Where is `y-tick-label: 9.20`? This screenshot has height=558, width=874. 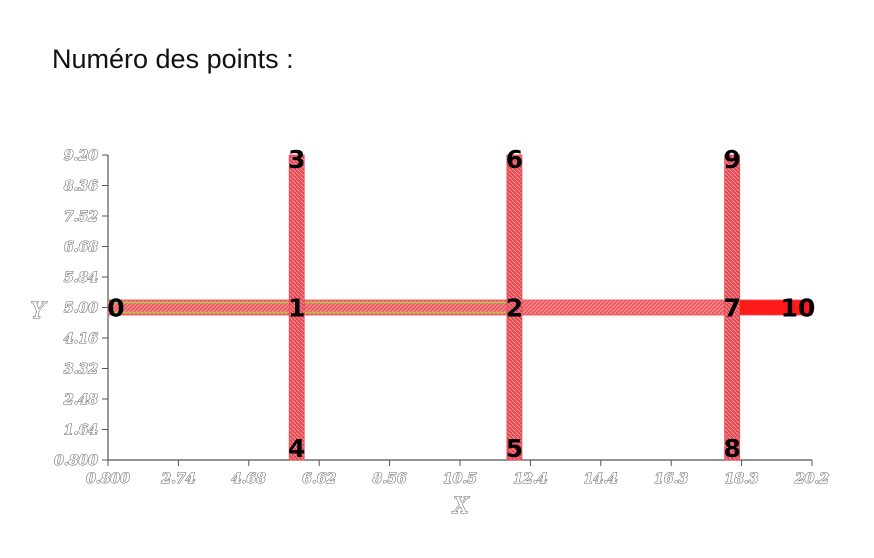
y-tick-label: 9.20 is located at coordinates (81, 156).